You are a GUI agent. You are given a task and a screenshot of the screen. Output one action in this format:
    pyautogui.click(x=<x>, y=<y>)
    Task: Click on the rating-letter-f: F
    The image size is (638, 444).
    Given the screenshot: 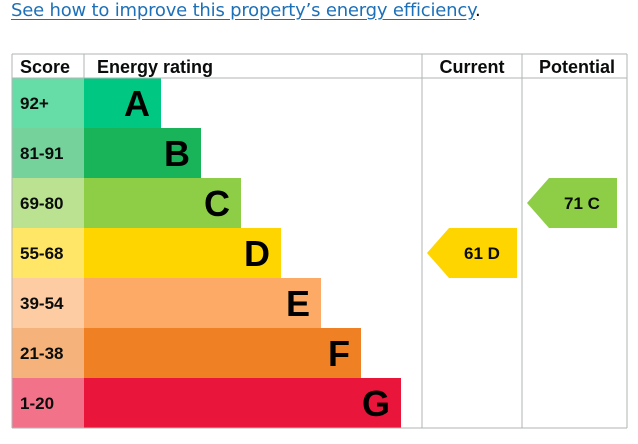 What is the action you would take?
    pyautogui.click(x=339, y=353)
    